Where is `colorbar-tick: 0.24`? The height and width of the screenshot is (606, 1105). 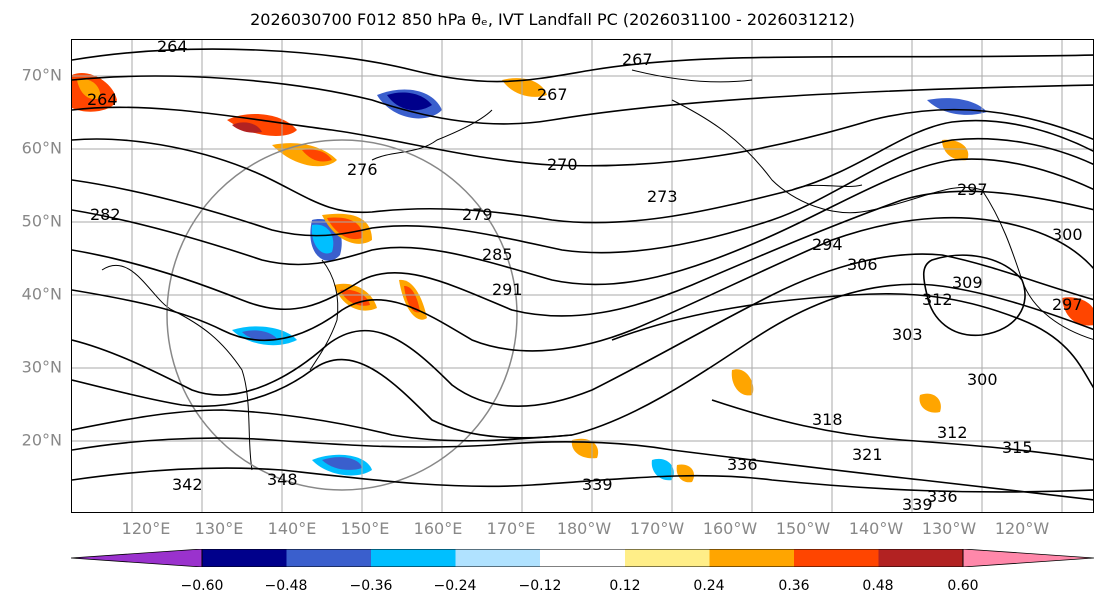 colorbar-tick: 0.24 is located at coordinates (709, 586).